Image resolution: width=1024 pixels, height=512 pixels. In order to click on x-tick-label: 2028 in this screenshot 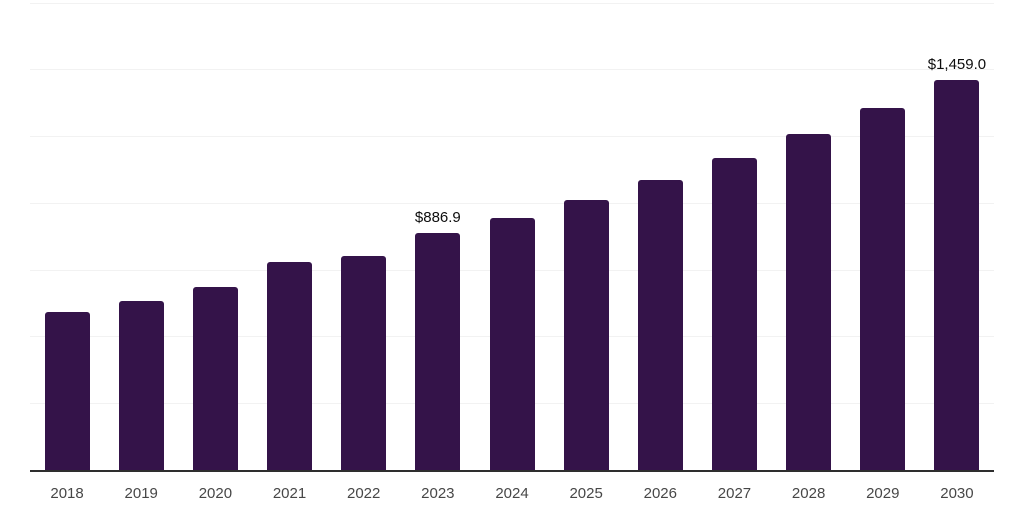, I will do `click(808, 493)`.